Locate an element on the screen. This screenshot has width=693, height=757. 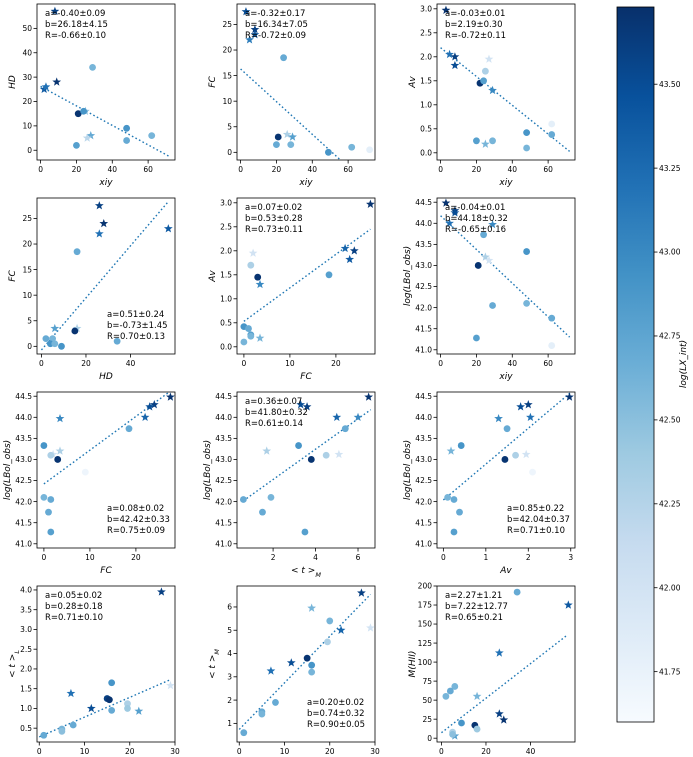
y-tick-label: 40 is located at coordinates (27, 52).